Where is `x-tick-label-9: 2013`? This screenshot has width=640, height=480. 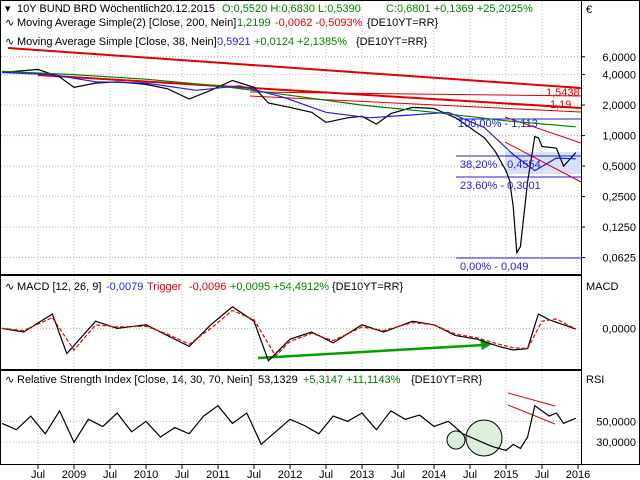 x-tick-label-9: 2013 is located at coordinates (362, 474).